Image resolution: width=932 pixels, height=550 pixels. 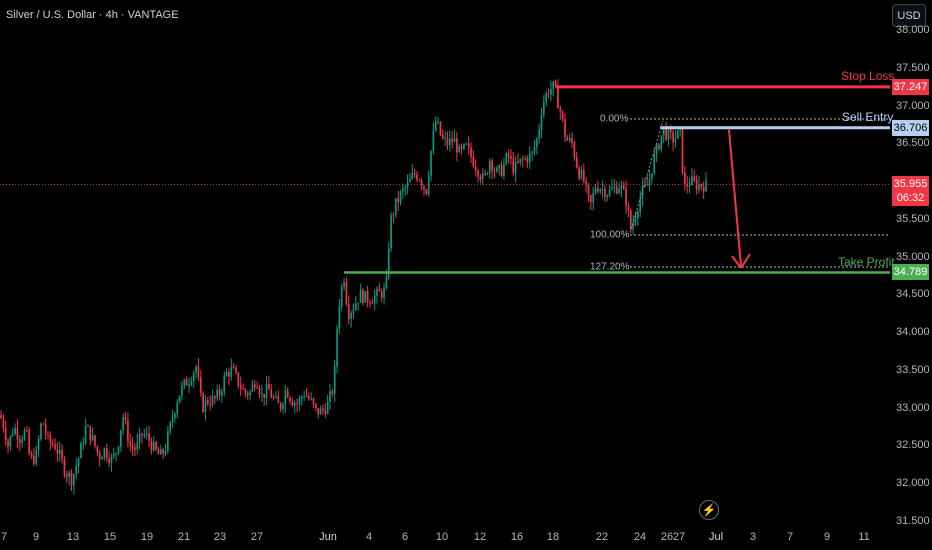 What do you see at coordinates (610, 267) in the screenshot?
I see `fib-level-127: 127.20%` at bounding box center [610, 267].